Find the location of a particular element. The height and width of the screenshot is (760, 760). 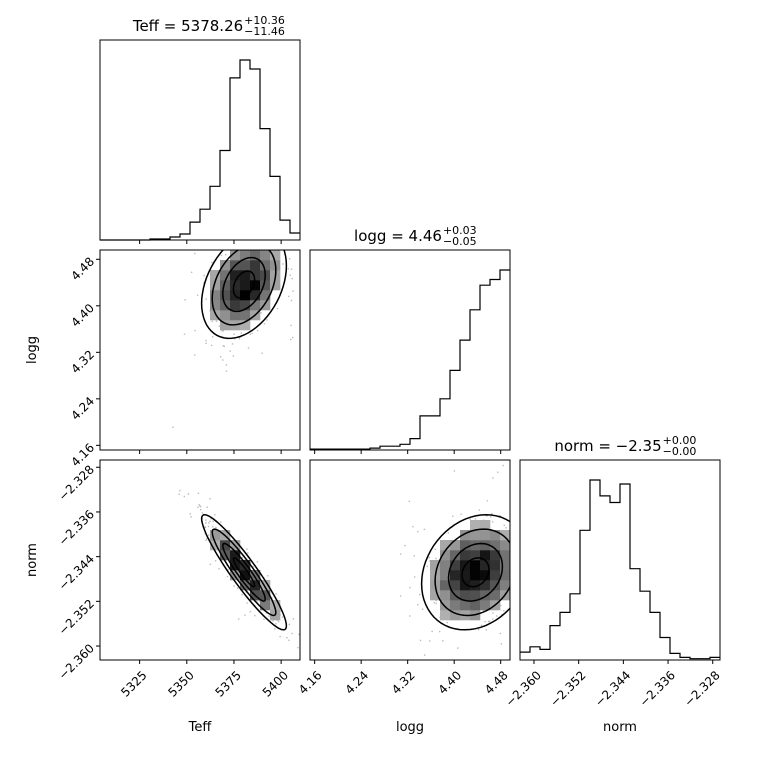

density-logg-norm is located at coordinates (473, 560).